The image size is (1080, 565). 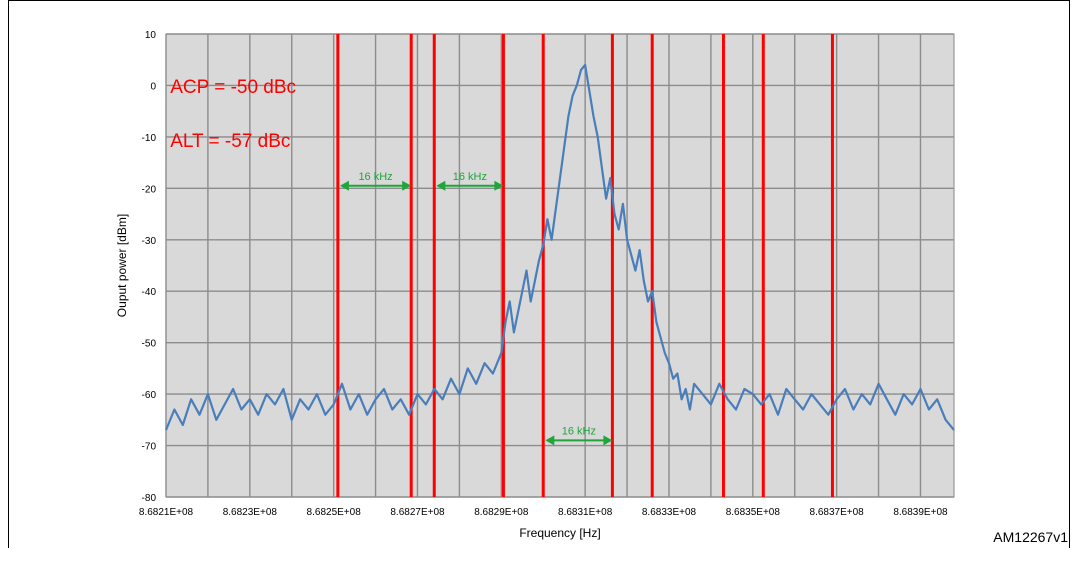 What do you see at coordinates (149, 267) in the screenshot?
I see `y-tick-labels: 10 0 -10 -20 -30 -40 -50 -60 -70 -80` at bounding box center [149, 267].